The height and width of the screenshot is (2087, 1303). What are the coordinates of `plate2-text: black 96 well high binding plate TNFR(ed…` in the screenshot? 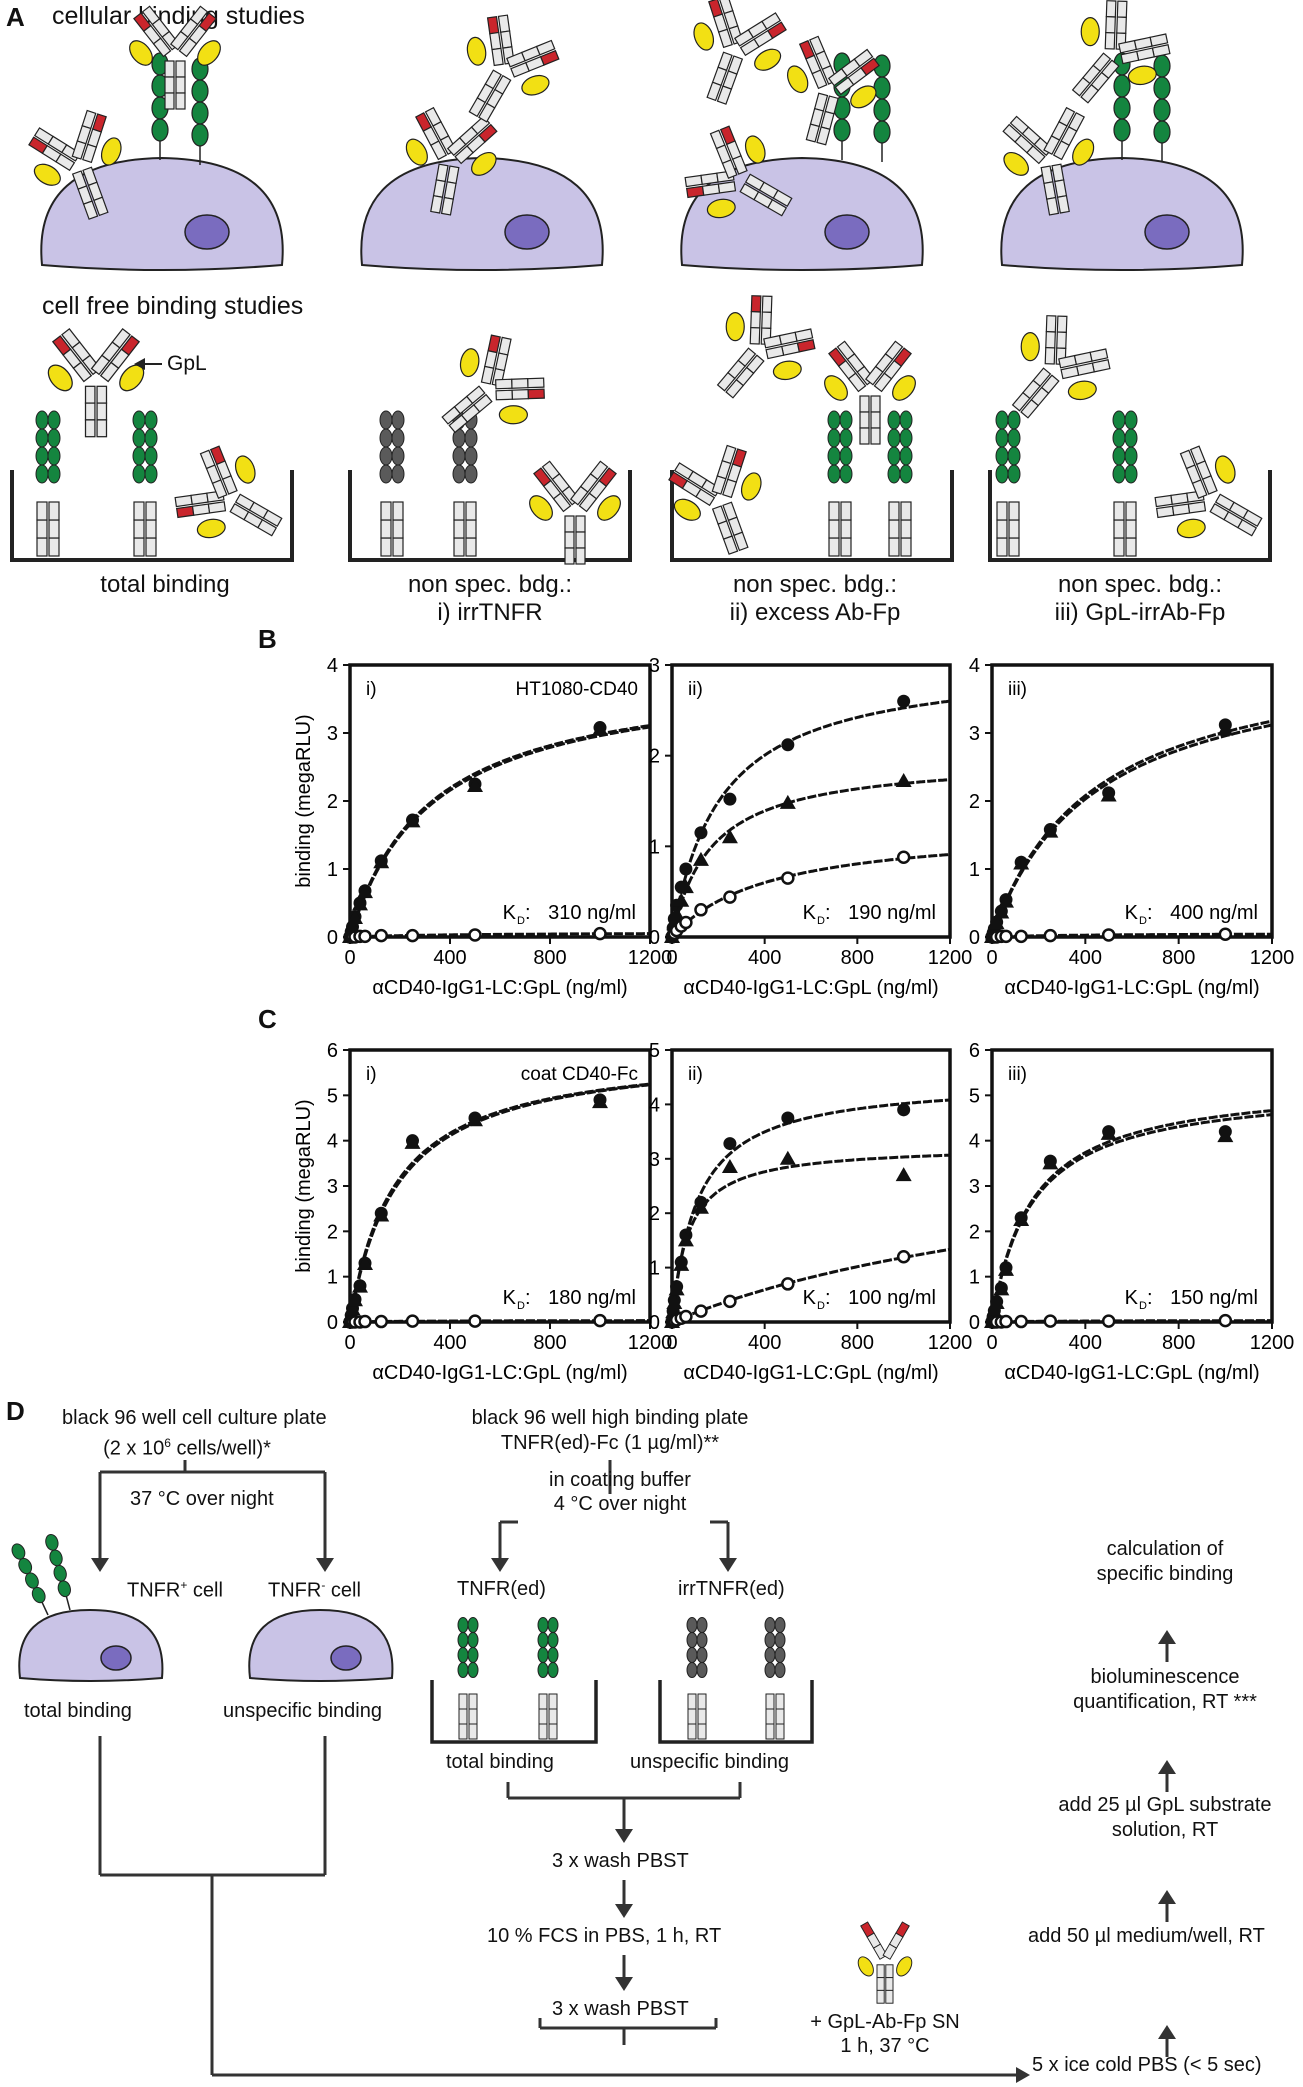 It's located at (610, 1430).